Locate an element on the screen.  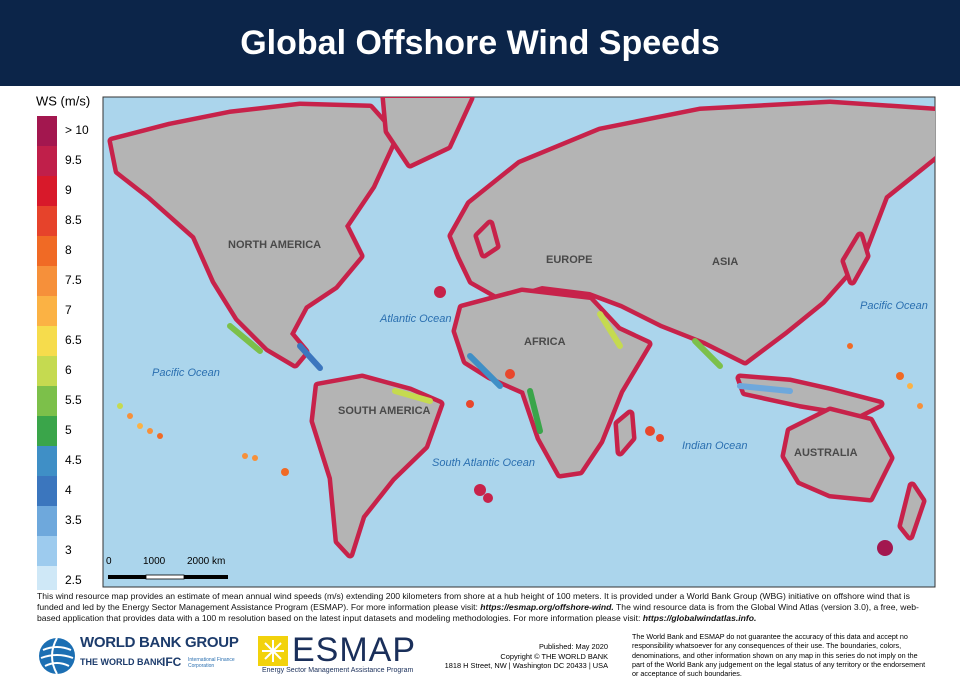
pub-line: Copyright © THE WORLD BANK is located at coordinates (554, 656).